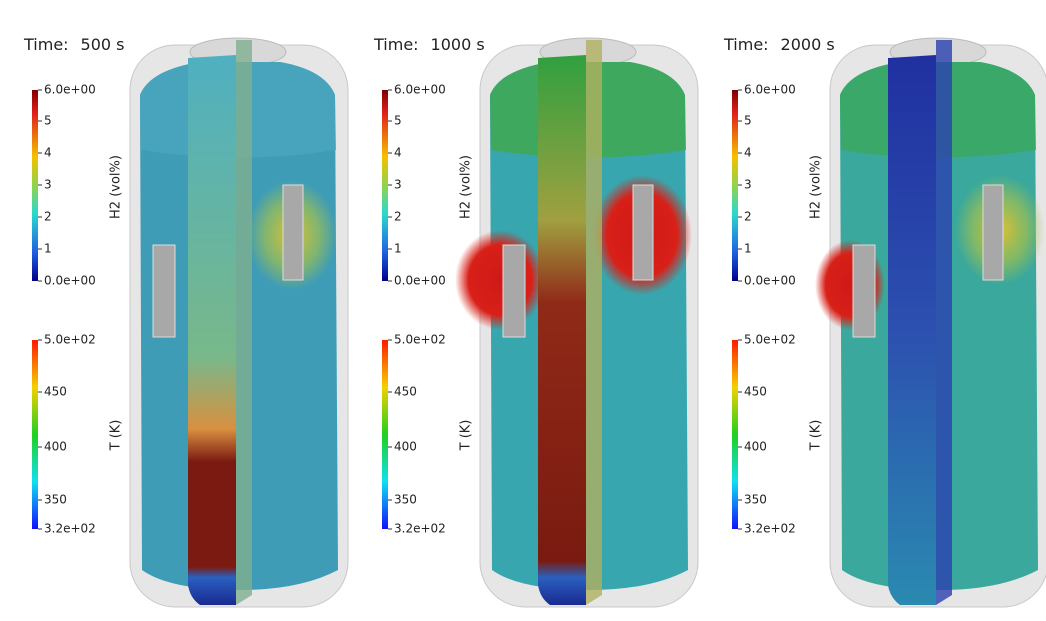 This screenshot has width=1046, height=621. I want to click on time-title: Time: 1000 s, so click(429, 44).